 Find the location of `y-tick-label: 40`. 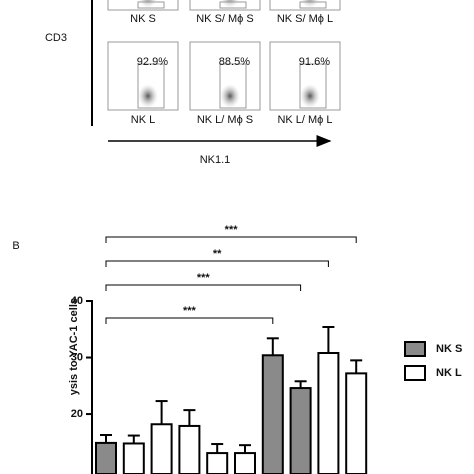

y-tick-label: 40 is located at coordinates (77, 301).